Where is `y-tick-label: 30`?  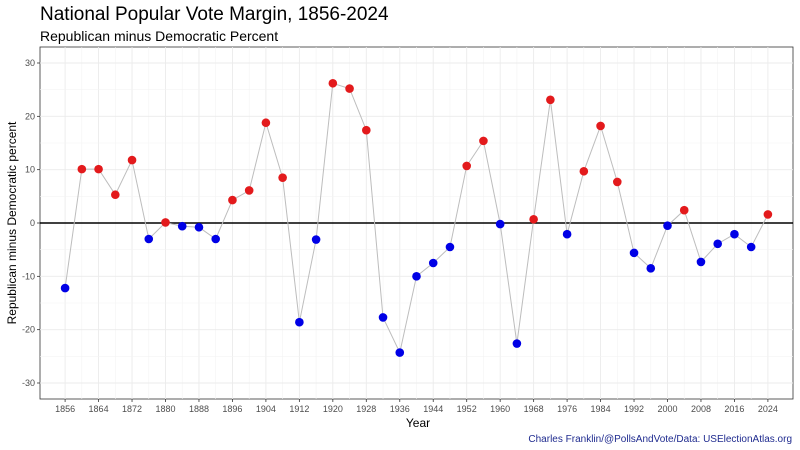 y-tick-label: 30 is located at coordinates (30, 63).